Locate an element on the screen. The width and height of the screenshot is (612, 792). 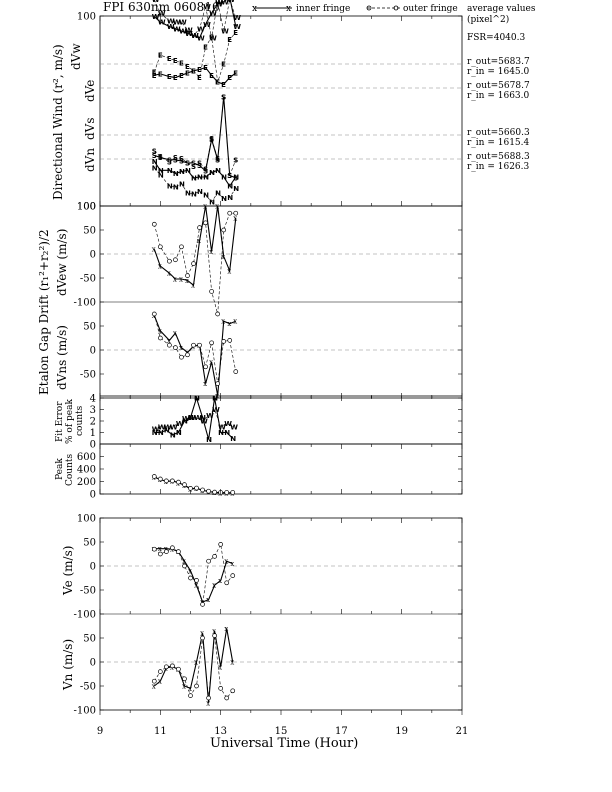
r-out-e: r_out=5678.7 is located at coordinates (498, 86).